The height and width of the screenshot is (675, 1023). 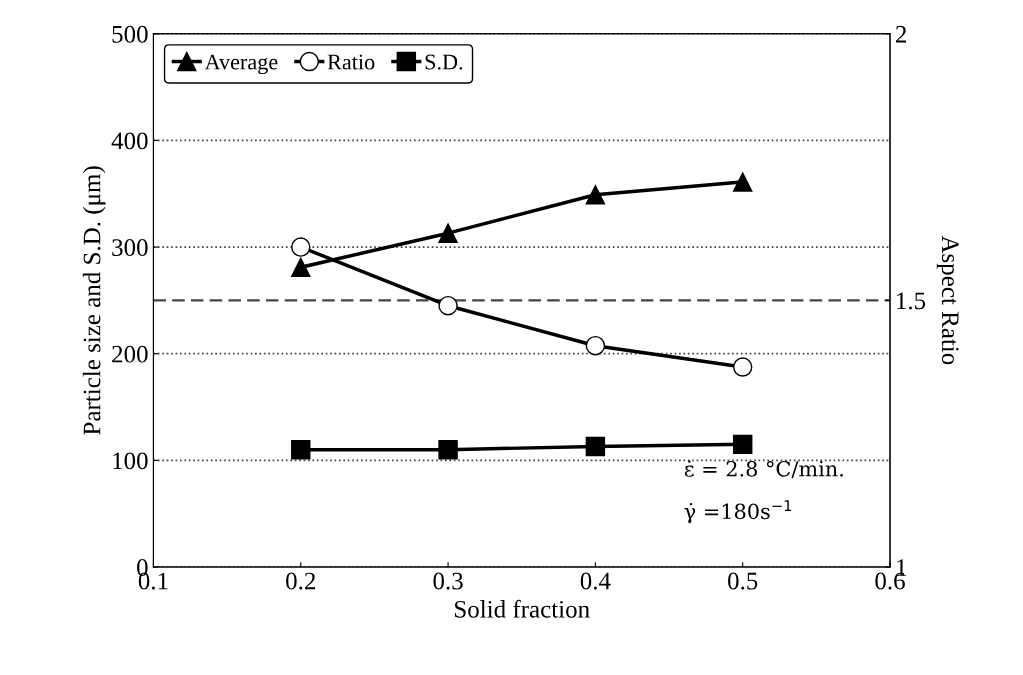 I want to click on annotation: γ̇ =180s$^{−1}$, so click(x=738, y=512).